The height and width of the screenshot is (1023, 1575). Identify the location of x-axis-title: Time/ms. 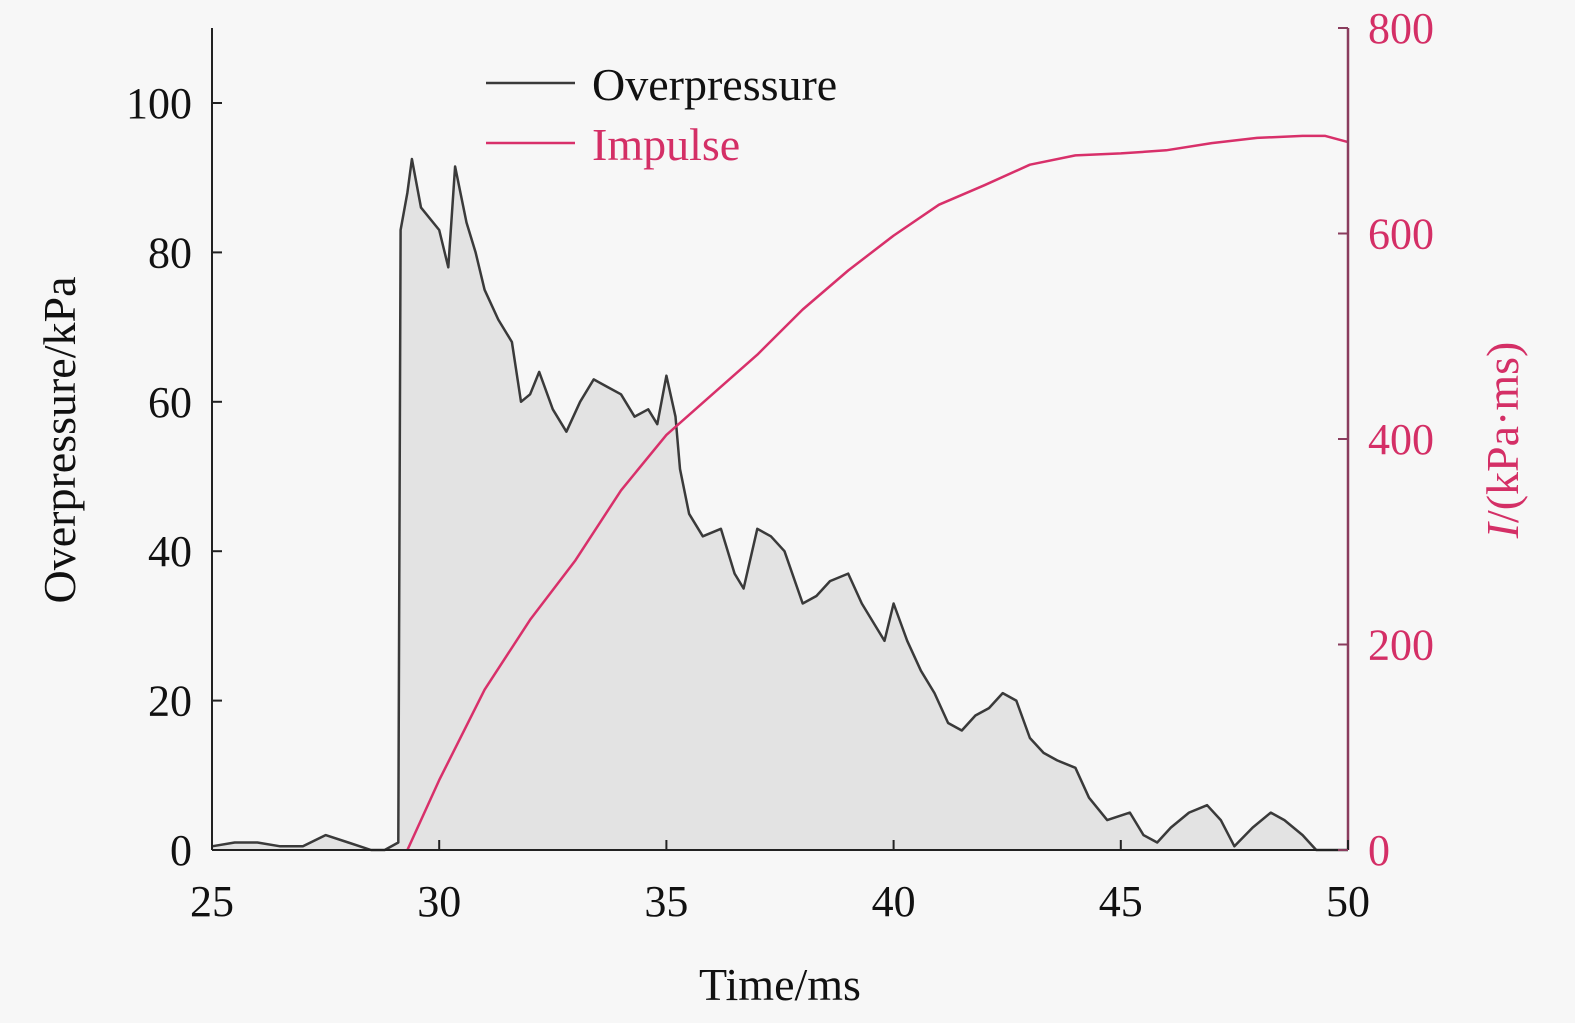
(780, 984).